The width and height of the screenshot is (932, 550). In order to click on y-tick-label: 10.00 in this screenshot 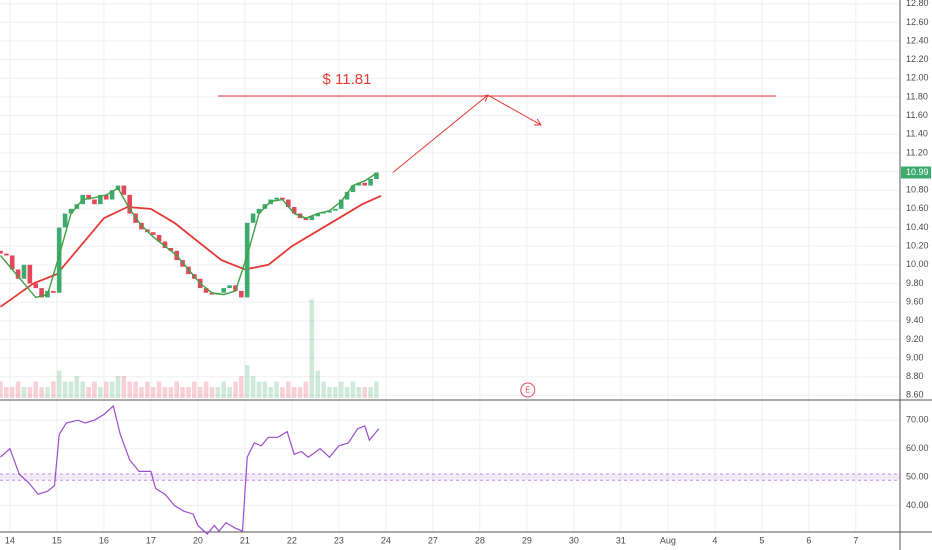, I will do `click(917, 264)`.